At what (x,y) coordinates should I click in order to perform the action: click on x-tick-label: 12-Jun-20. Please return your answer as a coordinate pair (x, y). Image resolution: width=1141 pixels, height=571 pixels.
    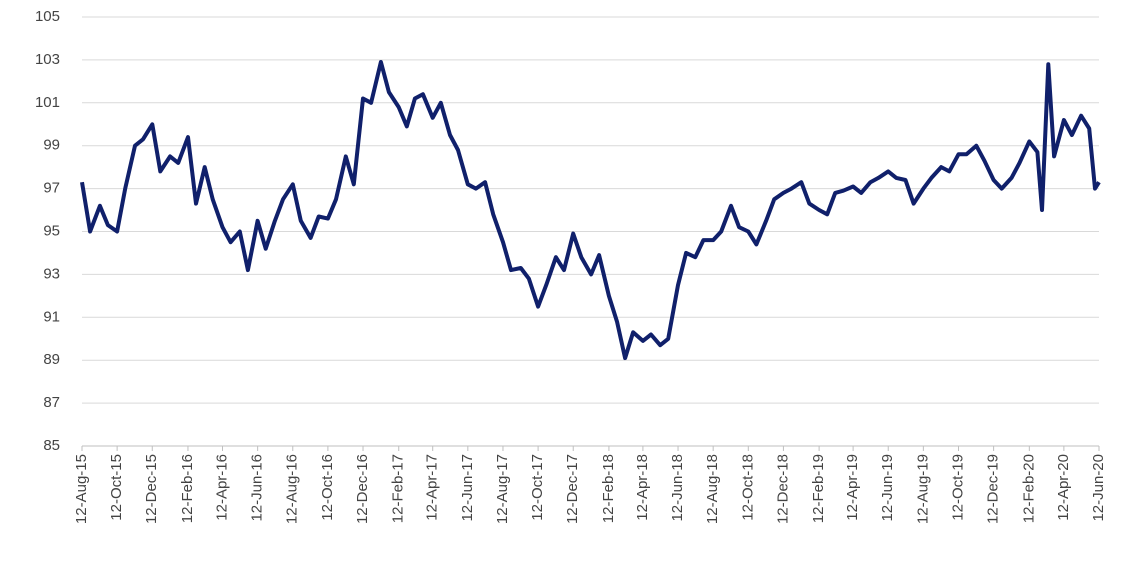
    Looking at the image, I should click on (1098, 488).